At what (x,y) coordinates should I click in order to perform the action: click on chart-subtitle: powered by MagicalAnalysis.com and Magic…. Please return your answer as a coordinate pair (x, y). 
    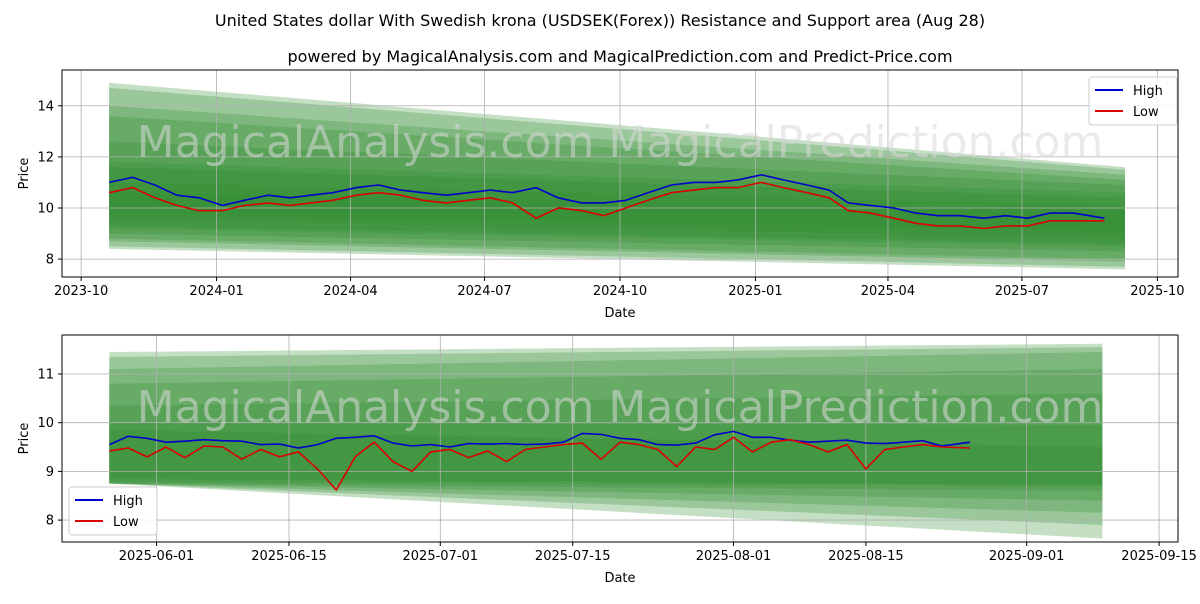
    Looking at the image, I should click on (619, 56).